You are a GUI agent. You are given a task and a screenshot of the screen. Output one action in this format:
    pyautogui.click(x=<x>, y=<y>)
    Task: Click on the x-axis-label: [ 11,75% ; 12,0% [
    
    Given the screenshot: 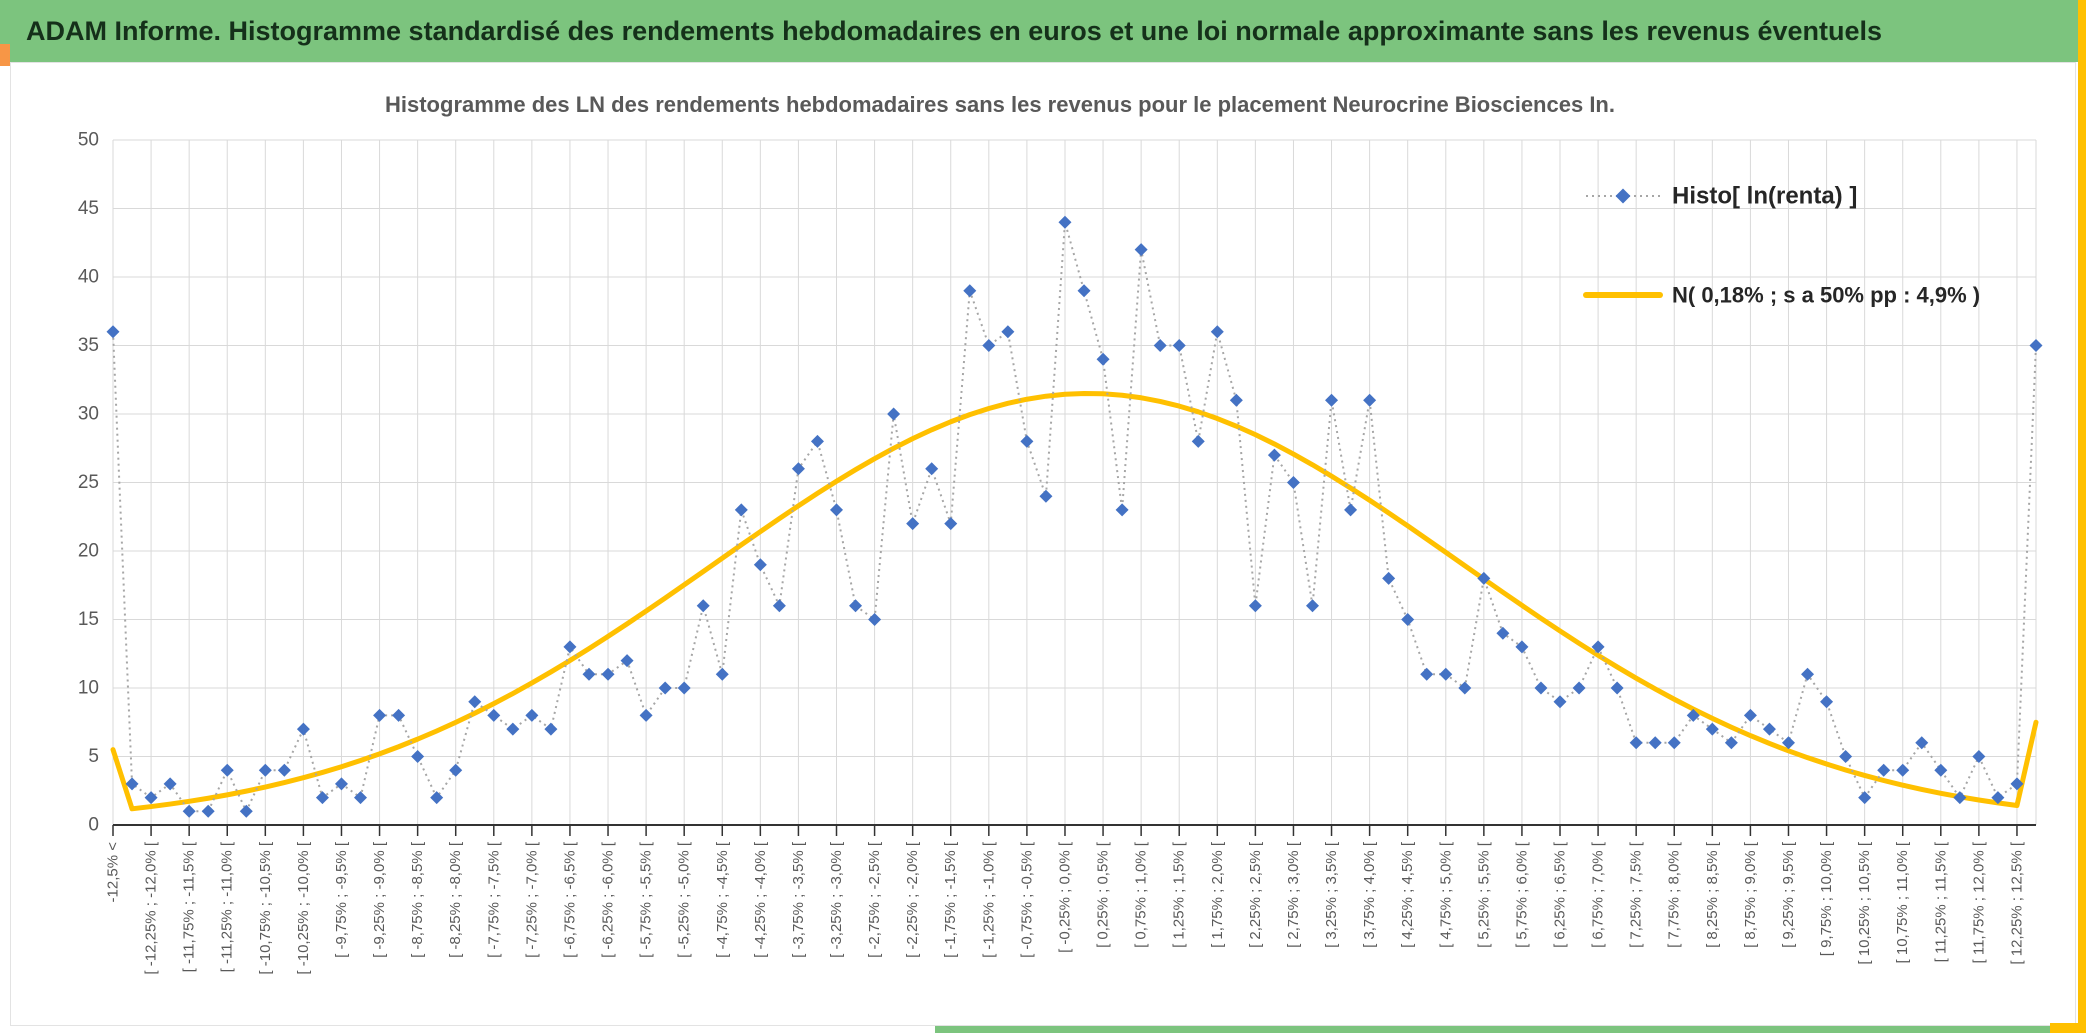 What is the action you would take?
    pyautogui.click(x=1978, y=902)
    